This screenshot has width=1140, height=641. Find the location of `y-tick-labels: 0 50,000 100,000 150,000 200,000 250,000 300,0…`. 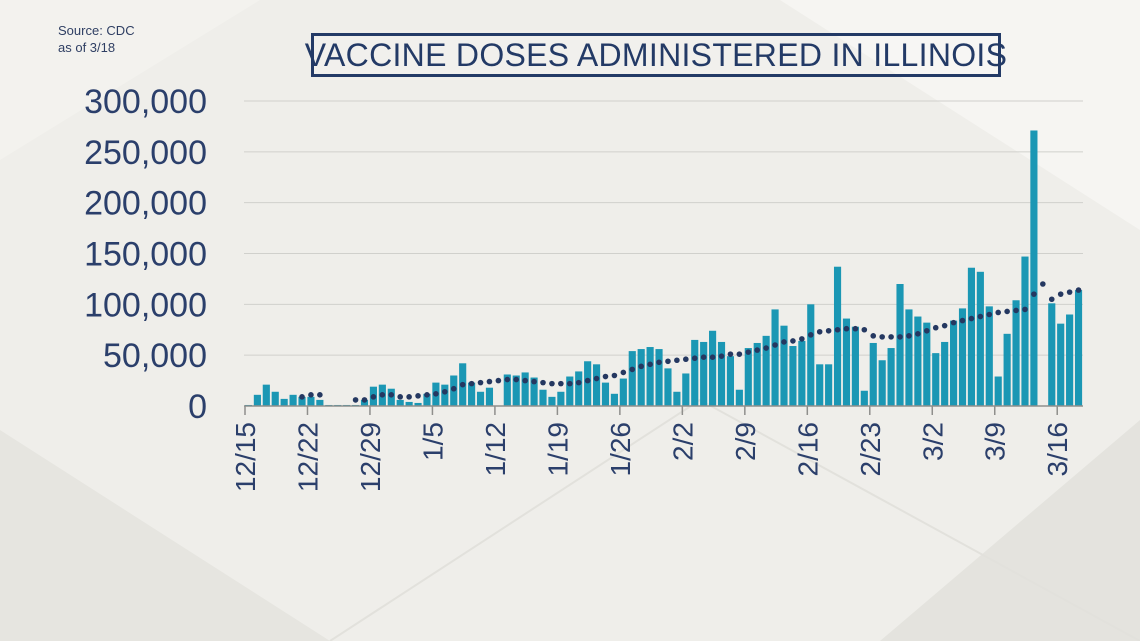

y-tick-labels: 0 50,000 100,000 150,000 200,000 250,000 300,0… is located at coordinates (145, 254).